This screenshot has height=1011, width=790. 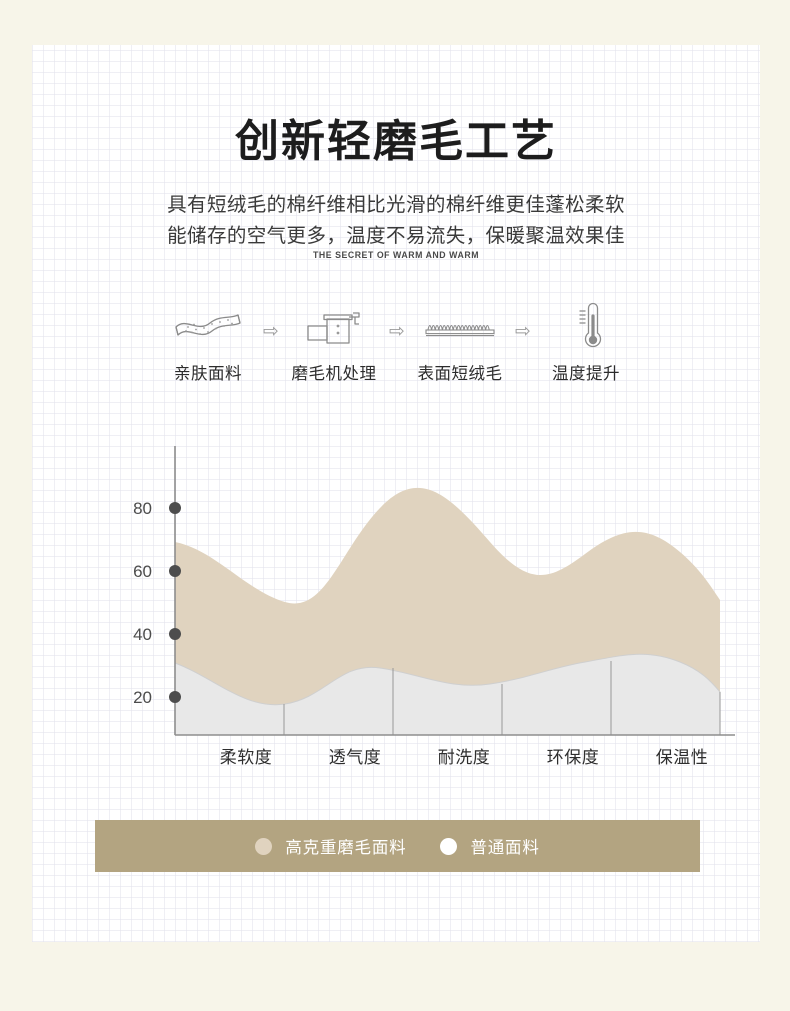 I want to click on pile-surface-icon, so click(x=460, y=326).